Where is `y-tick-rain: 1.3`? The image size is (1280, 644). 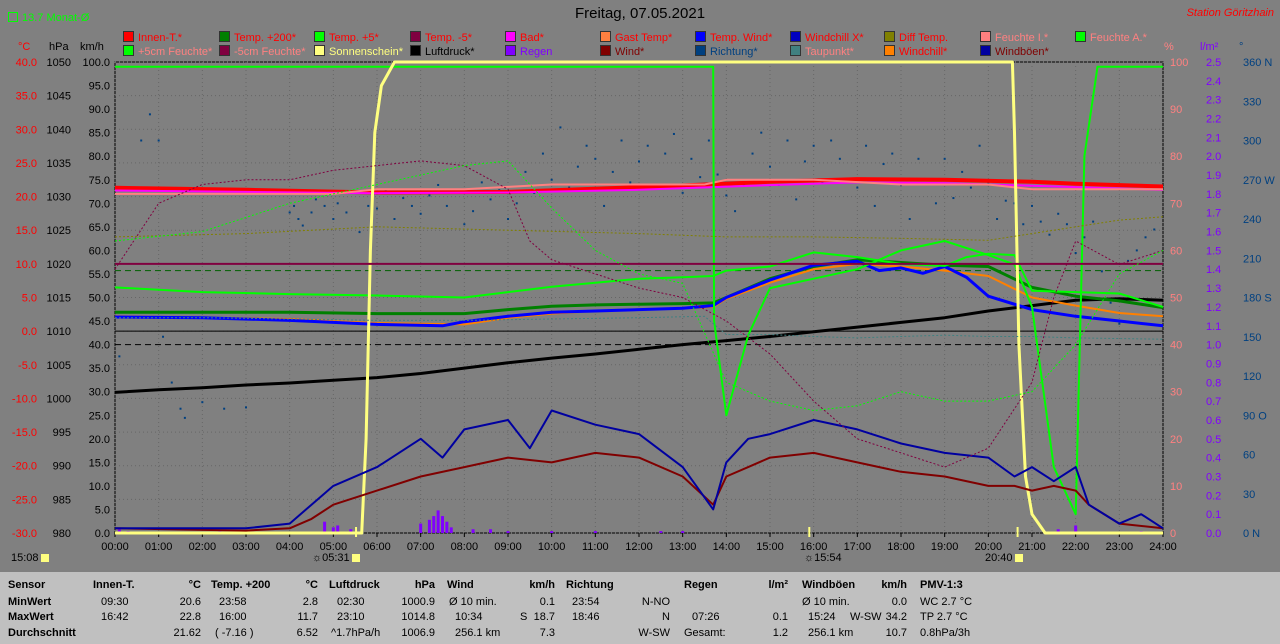 y-tick-rain: 1.3 is located at coordinates (1213, 289).